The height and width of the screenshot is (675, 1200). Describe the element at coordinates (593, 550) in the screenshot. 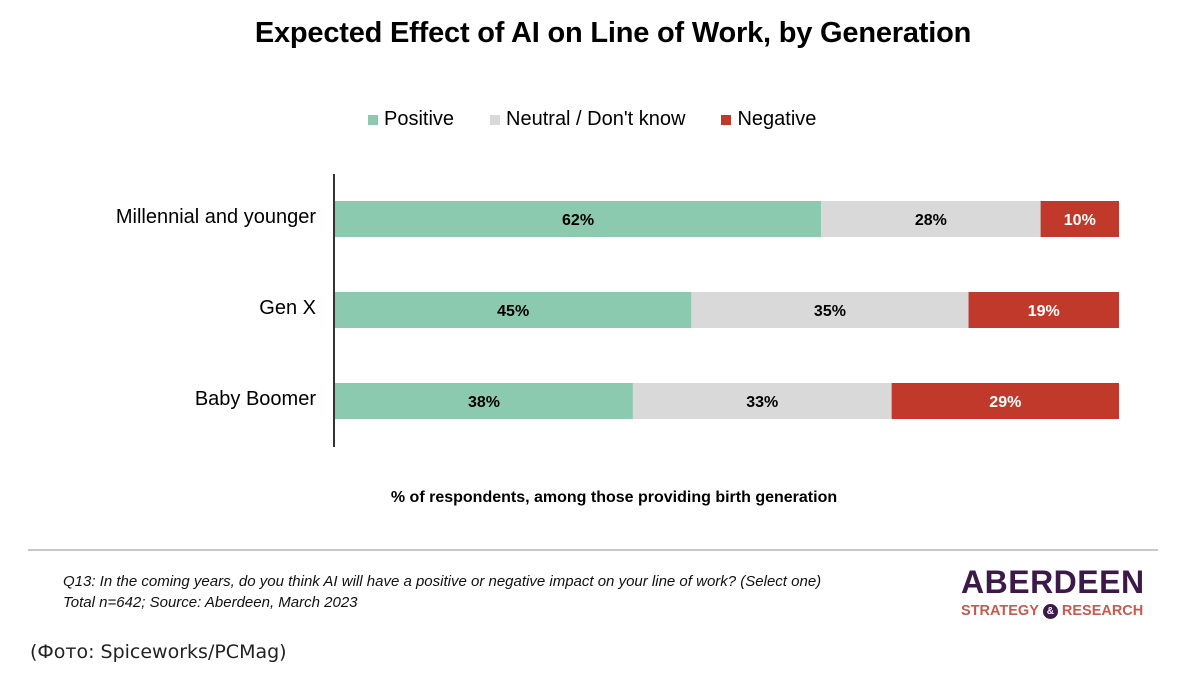

I see `footer-divider` at that location.